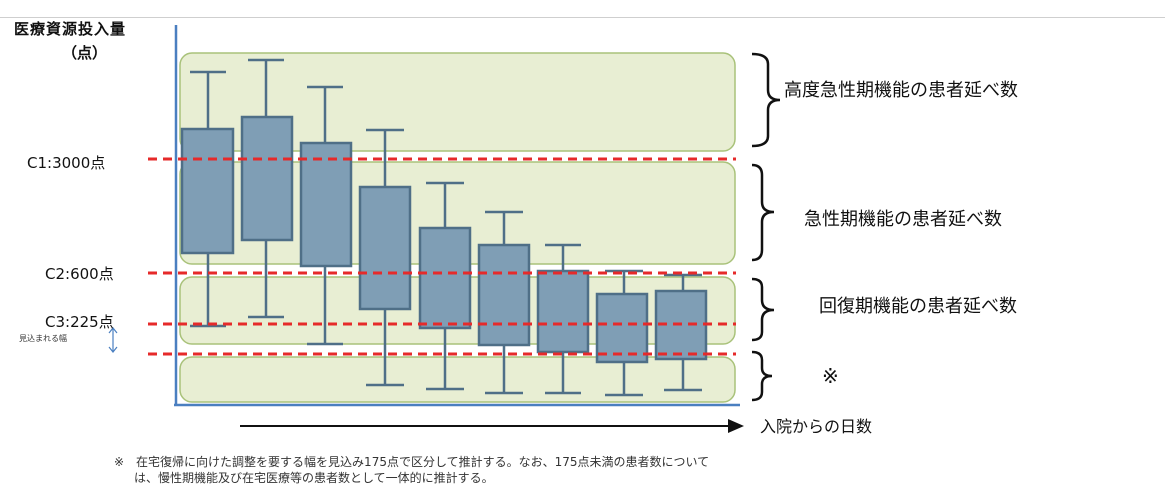 The width and height of the screenshot is (1165, 493). What do you see at coordinates (830, 376) in the screenshot?
I see `band-label-note-mark: ※` at bounding box center [830, 376].